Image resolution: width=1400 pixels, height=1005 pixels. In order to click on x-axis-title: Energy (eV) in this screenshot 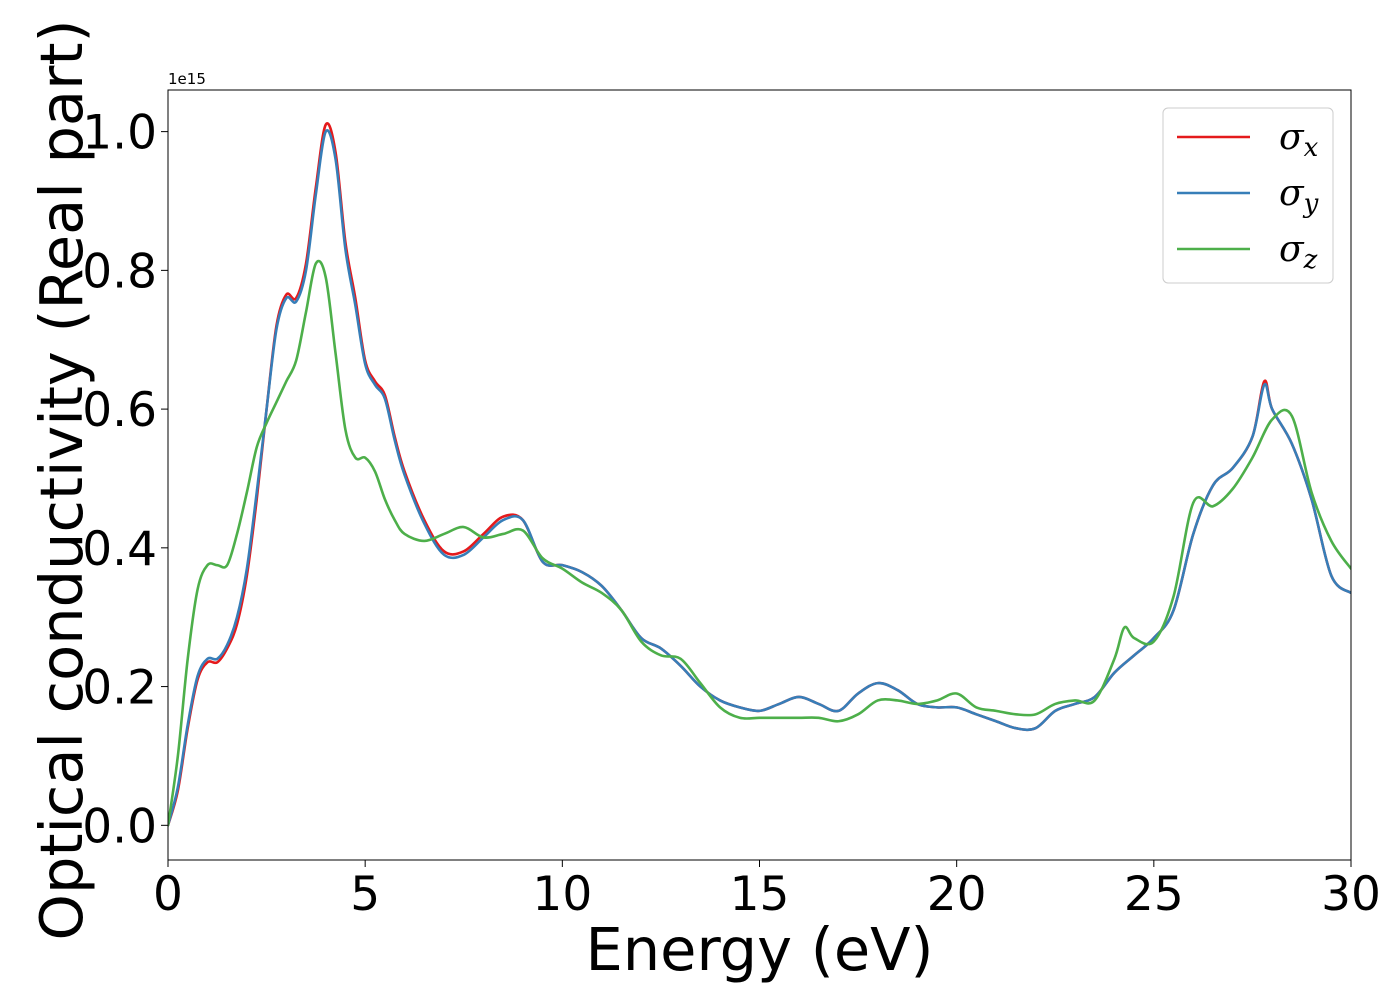, I will do `click(759, 949)`.